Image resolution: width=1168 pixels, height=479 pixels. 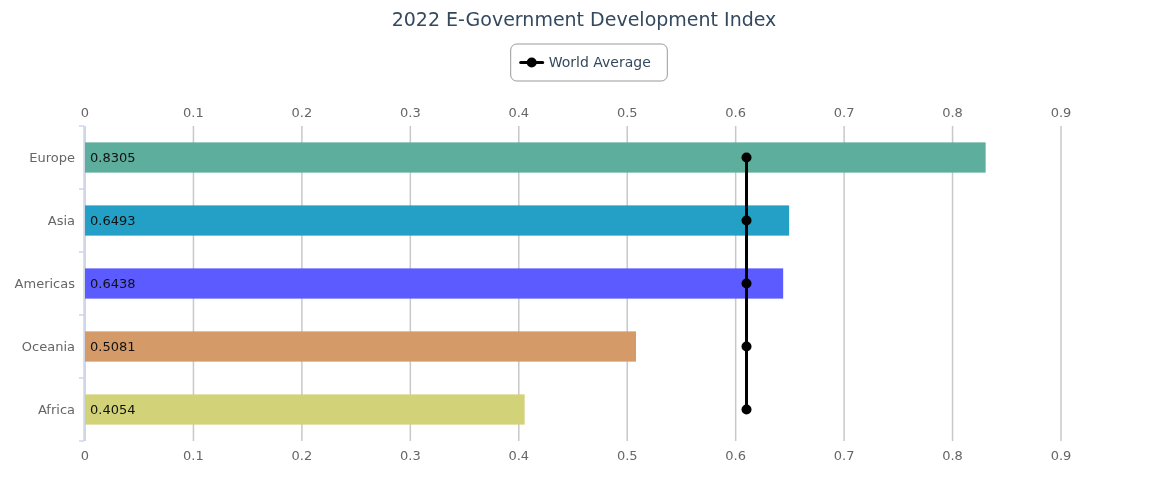 What do you see at coordinates (952, 455) in the screenshot?
I see `x2-tick-label: 0.8` at bounding box center [952, 455].